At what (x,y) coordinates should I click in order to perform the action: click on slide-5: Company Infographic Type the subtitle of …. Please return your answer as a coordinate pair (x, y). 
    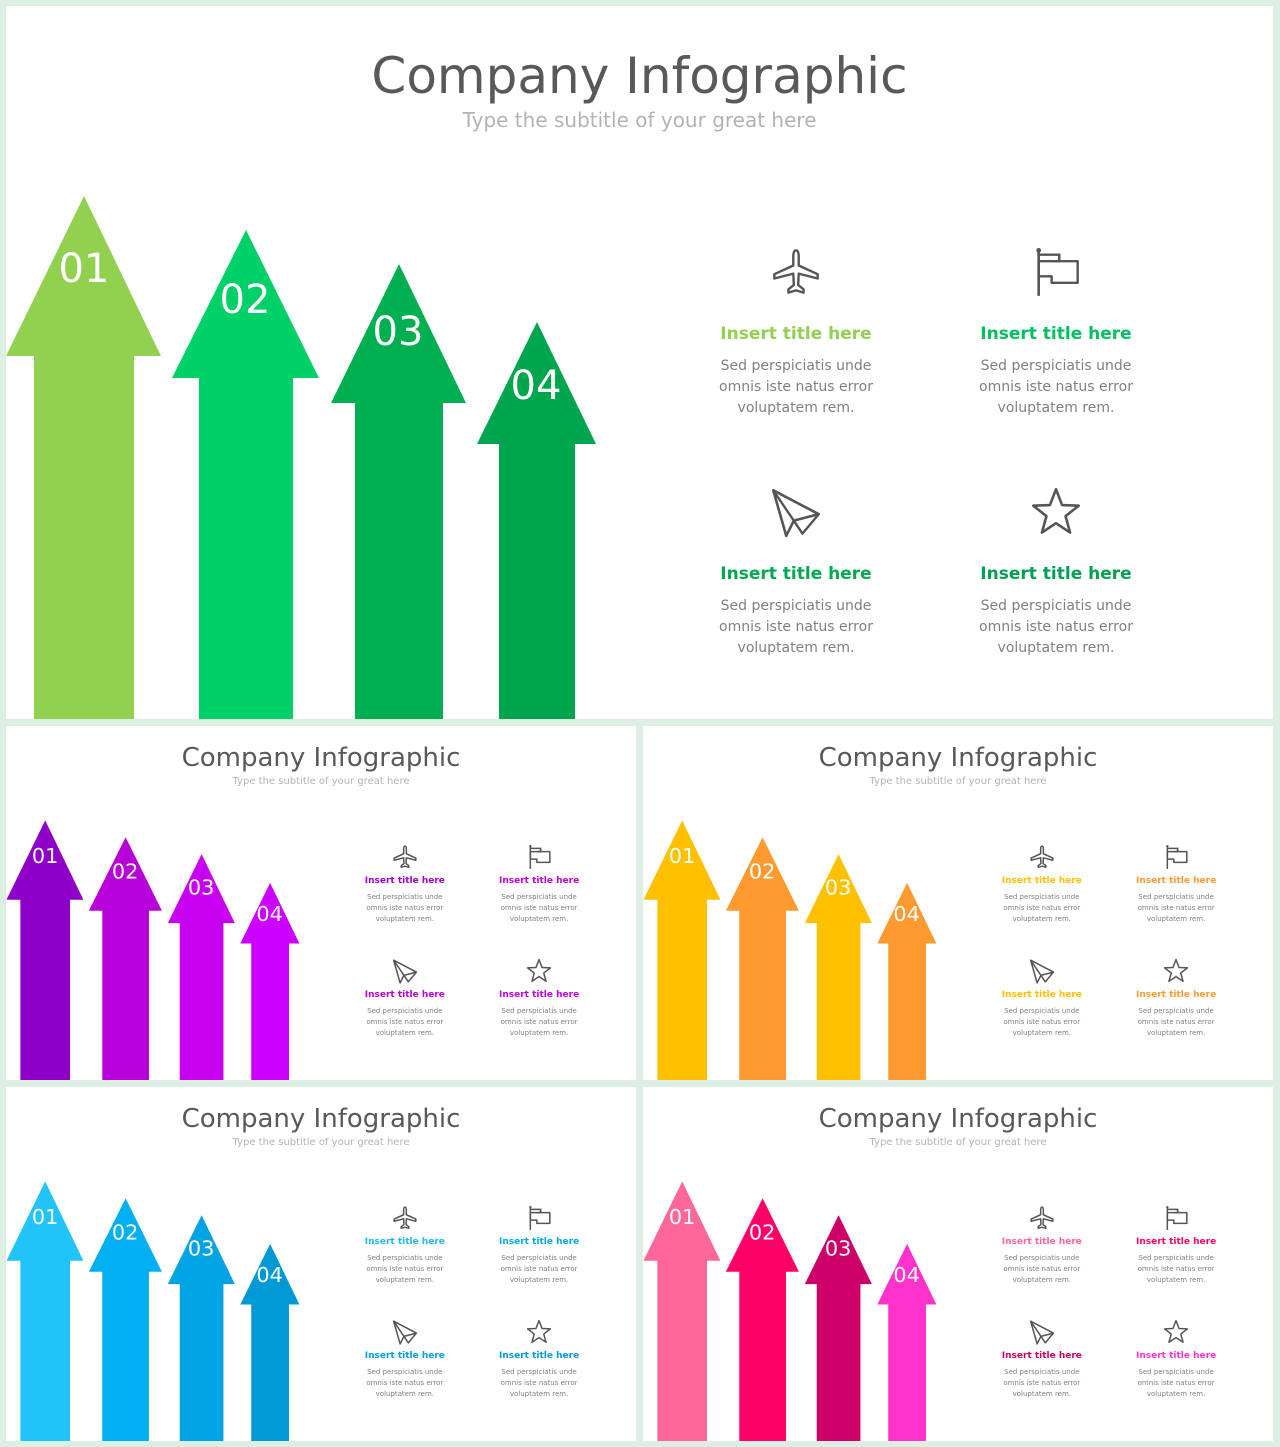
    Looking at the image, I should click on (958, 1264).